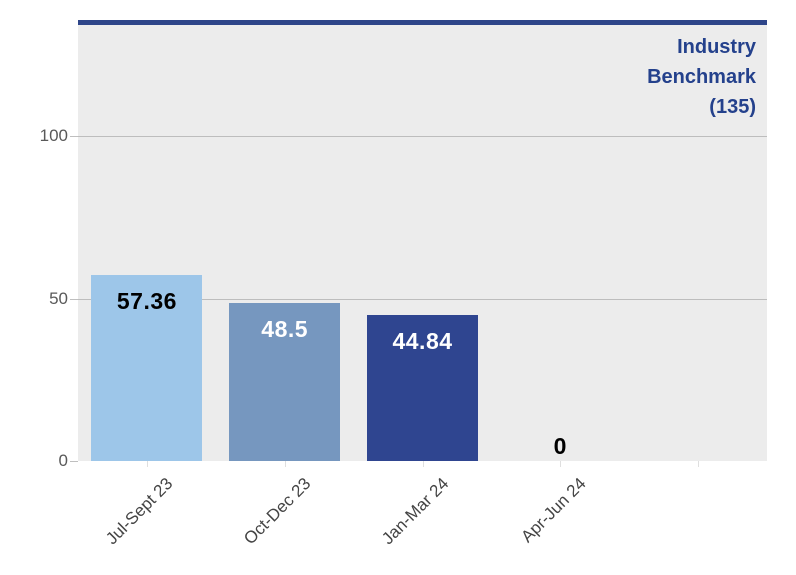 The width and height of the screenshot is (796, 575). Describe the element at coordinates (63, 460) in the screenshot. I see `y-axis-label-0: 0` at that location.